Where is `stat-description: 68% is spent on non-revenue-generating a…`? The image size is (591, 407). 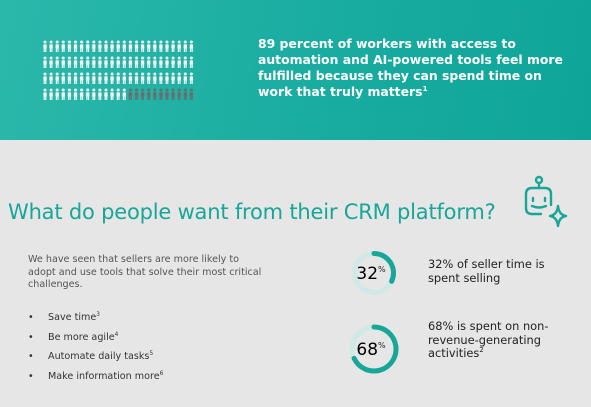
stat-description: 68% is spent on non-revenue-generating a… is located at coordinates (488, 339).